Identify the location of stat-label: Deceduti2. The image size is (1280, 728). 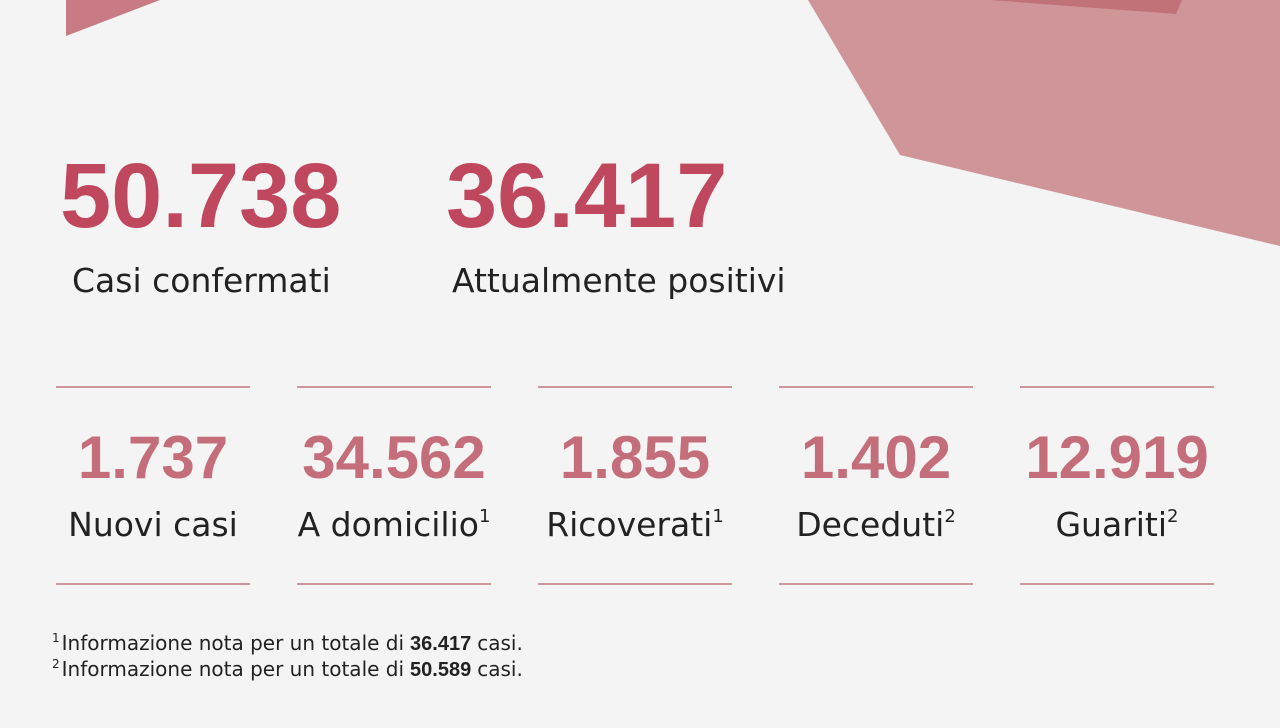
(876, 524).